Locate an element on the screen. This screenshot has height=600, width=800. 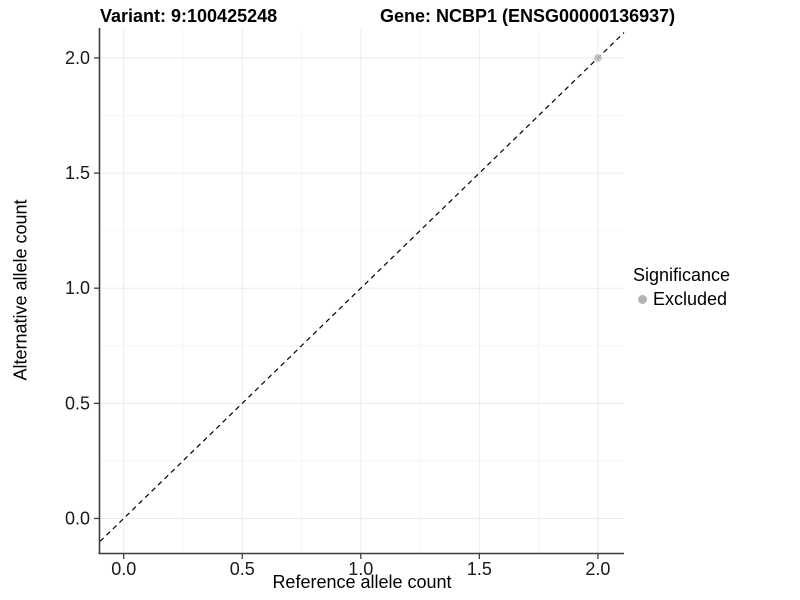
y-axis-title: Alternative allele count is located at coordinates (20, 290).